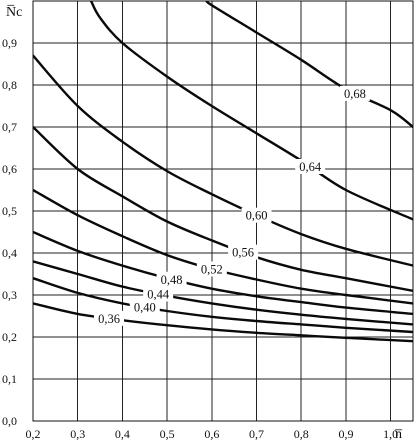  What do you see at coordinates (9, 43) in the screenshot?
I see `y-tick-label: 0,9` at bounding box center [9, 43].